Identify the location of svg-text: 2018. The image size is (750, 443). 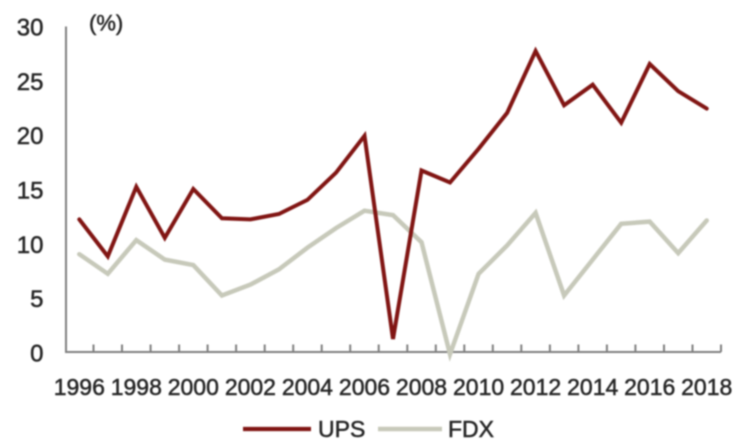
(706, 387).